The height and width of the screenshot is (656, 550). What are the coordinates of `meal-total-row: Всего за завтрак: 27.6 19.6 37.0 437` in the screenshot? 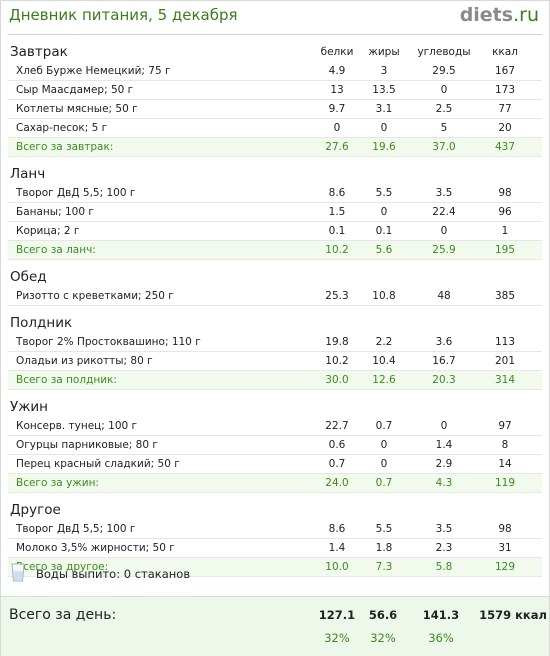 It's located at (275, 147).